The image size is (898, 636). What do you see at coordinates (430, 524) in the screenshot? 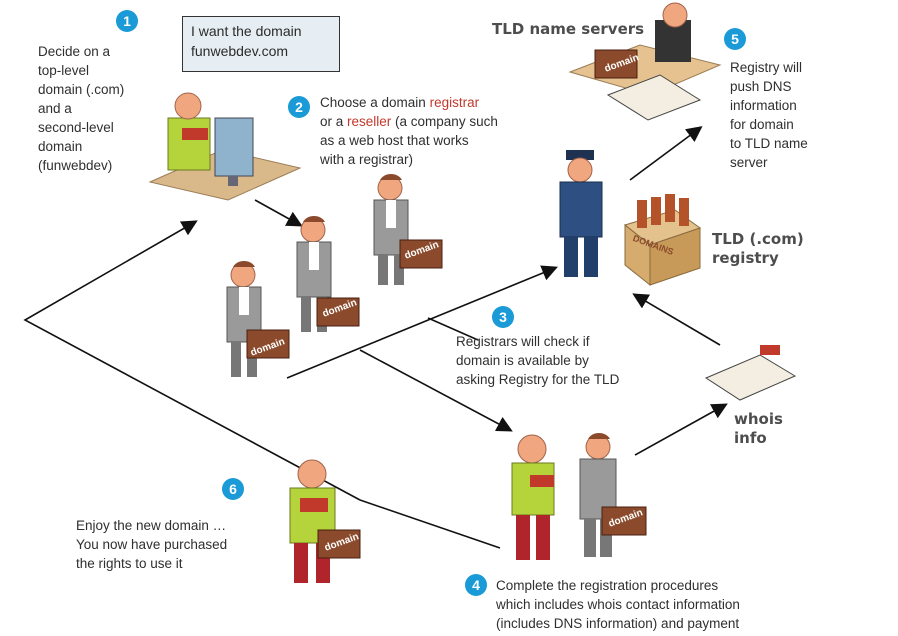
I see `arrow-4-segment` at bounding box center [430, 524].